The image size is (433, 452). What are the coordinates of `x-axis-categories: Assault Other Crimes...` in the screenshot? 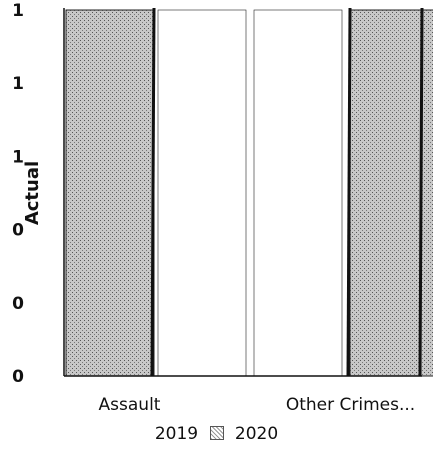 It's located at (257, 405).